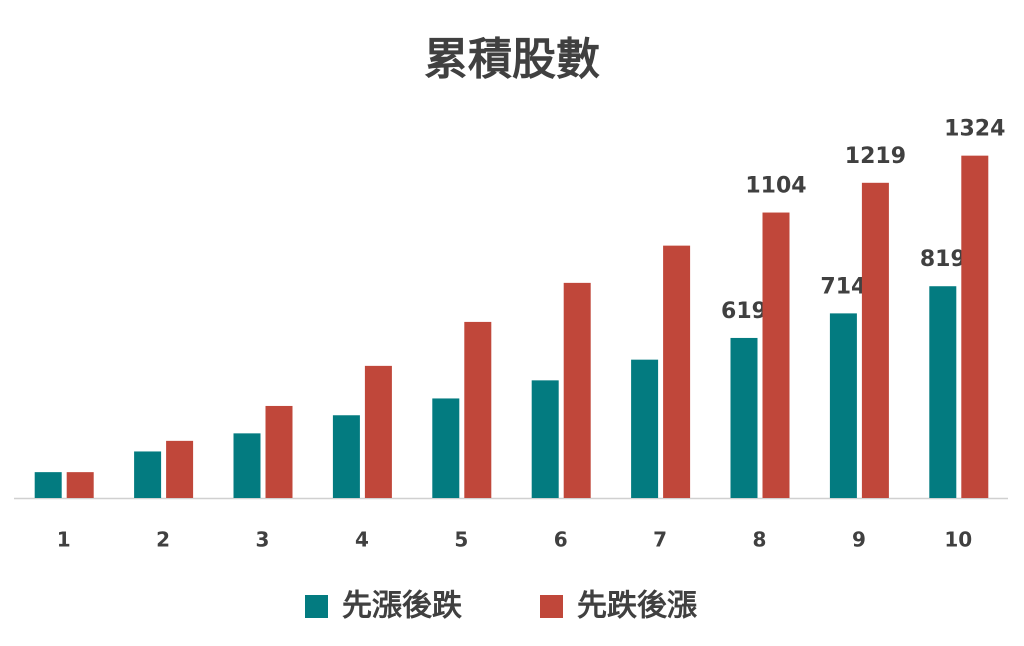 This screenshot has height=646, width=1024. What do you see at coordinates (660, 540) in the screenshot?
I see `x-tick-label: 7` at bounding box center [660, 540].